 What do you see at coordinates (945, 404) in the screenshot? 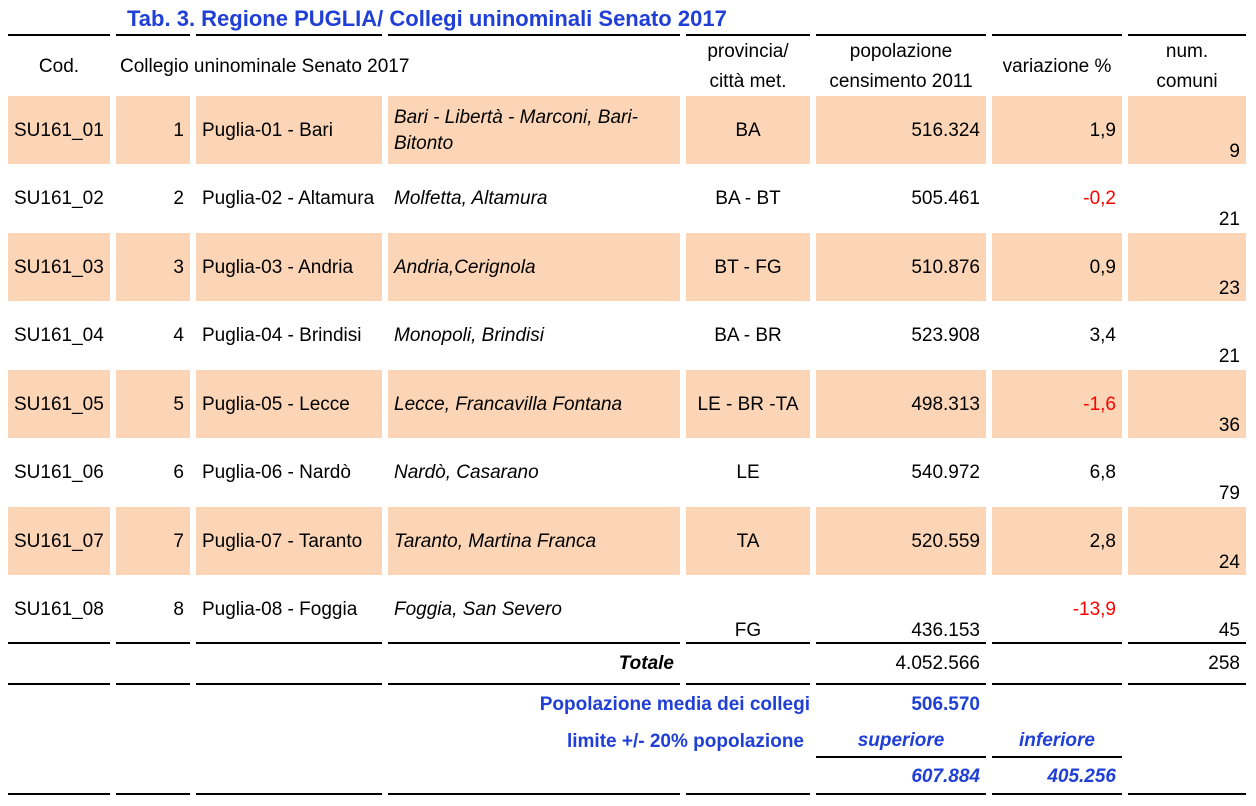
I see `cell-popolazione: 498.313` at bounding box center [945, 404].